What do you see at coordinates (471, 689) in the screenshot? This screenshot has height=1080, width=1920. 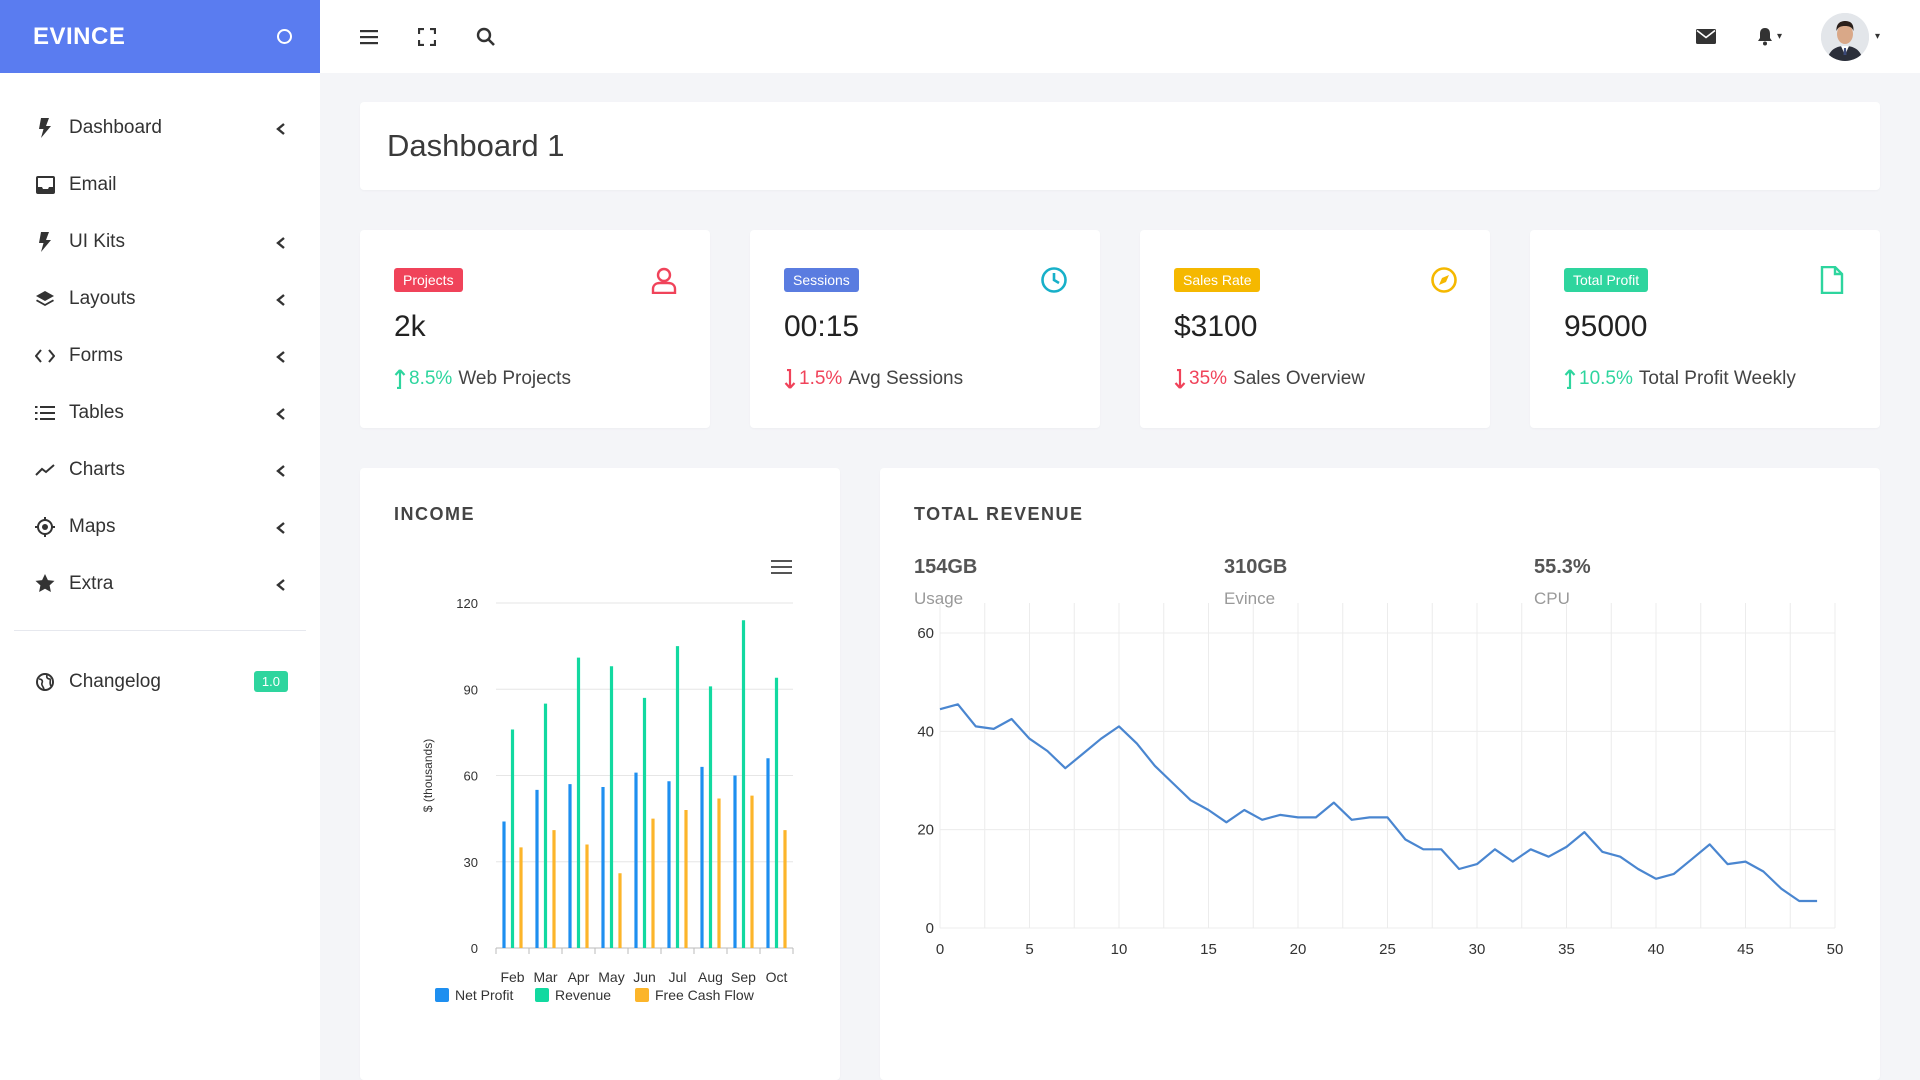 I see `y-tick-label: 90` at bounding box center [471, 689].